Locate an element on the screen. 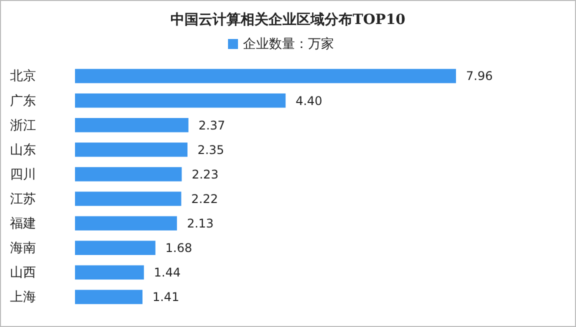 This screenshot has width=576, height=327. y-tick-label: 海南 is located at coordinates (23, 248).